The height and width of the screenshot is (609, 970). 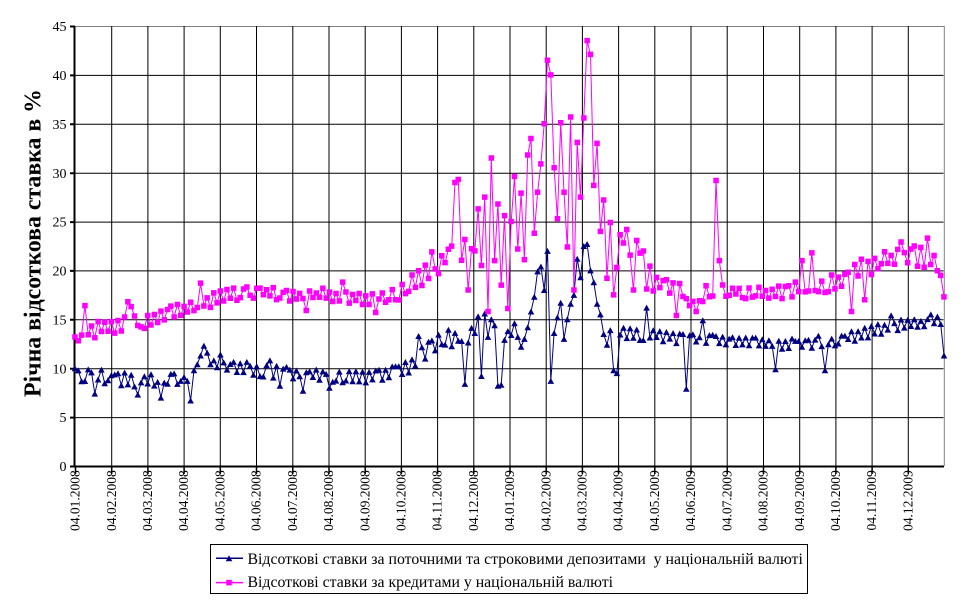 What do you see at coordinates (690, 500) in the screenshot?
I see `svg-text: 04.06.2009` at bounding box center [690, 500].